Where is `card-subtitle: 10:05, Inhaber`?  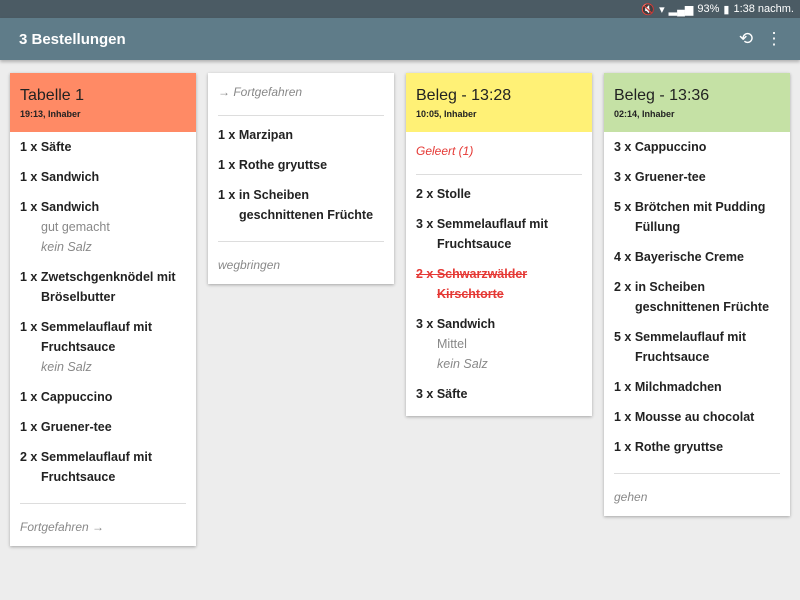 card-subtitle: 10:05, Inhaber is located at coordinates (446, 114).